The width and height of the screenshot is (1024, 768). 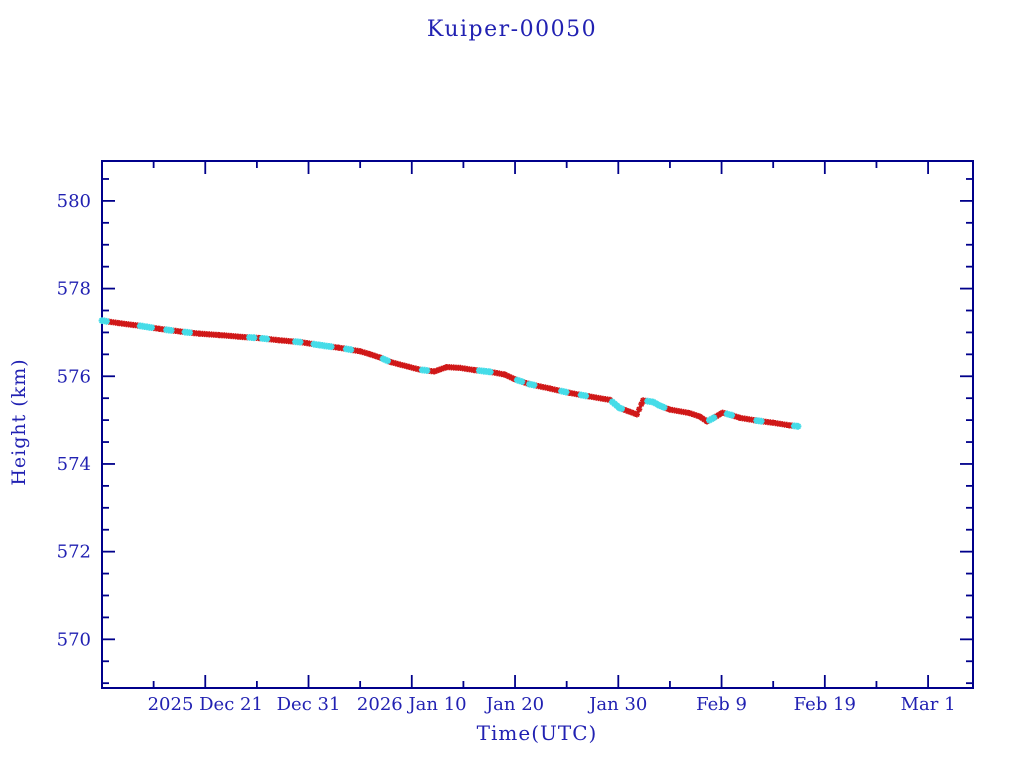 What do you see at coordinates (205, 704) in the screenshot?
I see `x-tick-label: 2025 Dec 21` at bounding box center [205, 704].